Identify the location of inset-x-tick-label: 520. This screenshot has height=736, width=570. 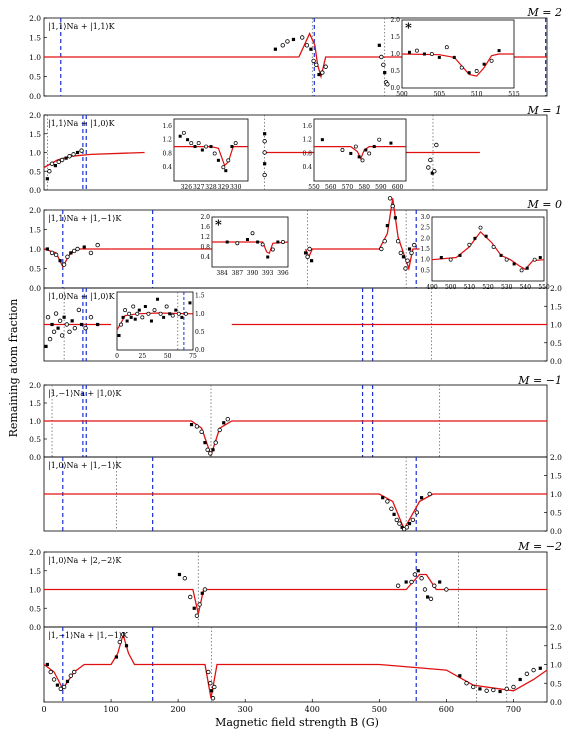
(488, 287).